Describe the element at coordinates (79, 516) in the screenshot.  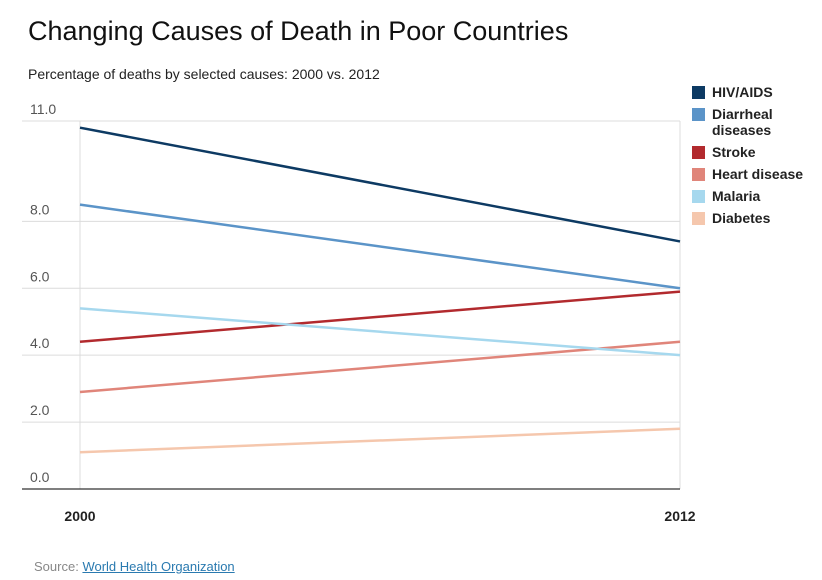
I see `x-tick-label: 2000` at that location.